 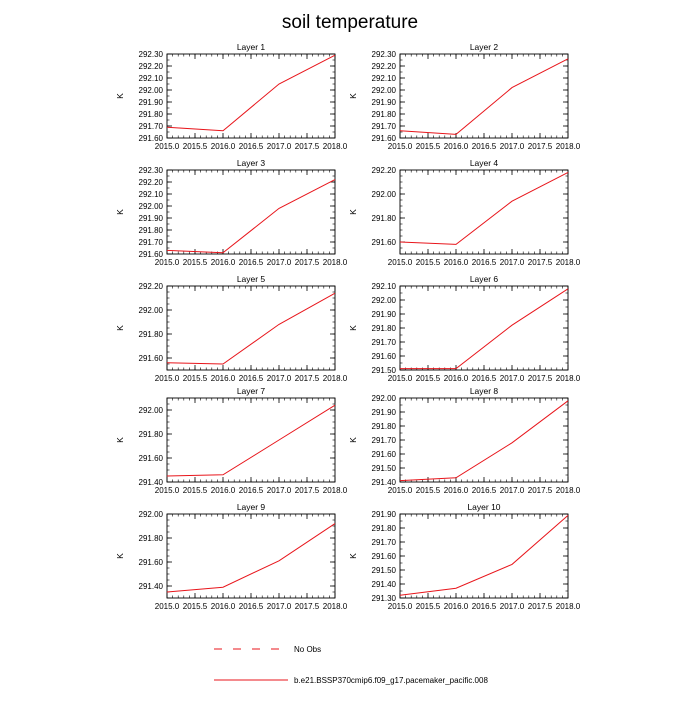 I want to click on panel-title: Layer 5, so click(x=251, y=279).